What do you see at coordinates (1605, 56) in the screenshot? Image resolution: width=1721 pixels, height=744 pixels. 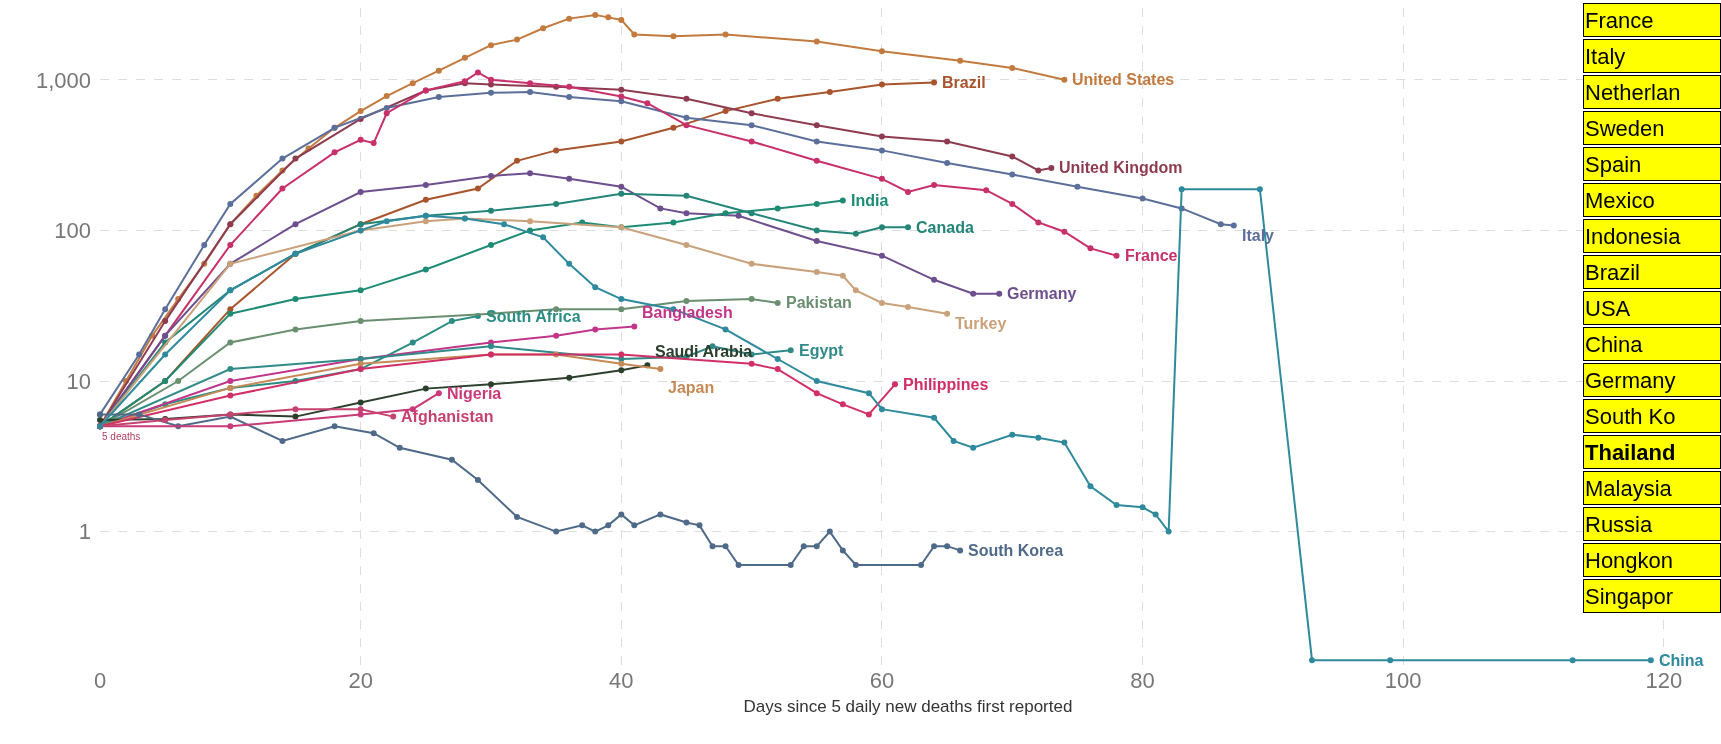 I see `annotation: Italy` at bounding box center [1605, 56].